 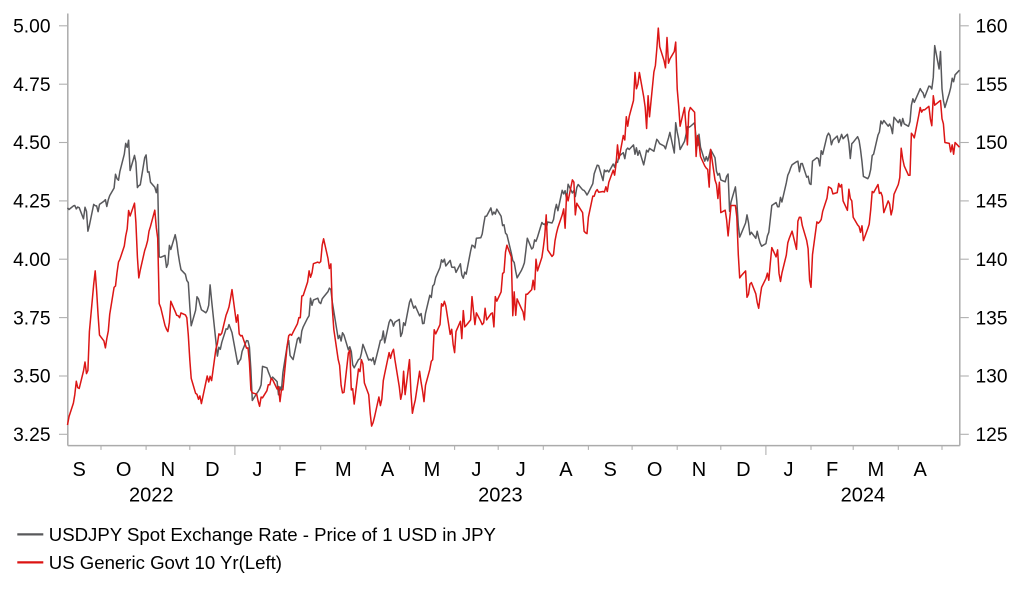 I want to click on svg-text: 125, so click(x=992, y=435).